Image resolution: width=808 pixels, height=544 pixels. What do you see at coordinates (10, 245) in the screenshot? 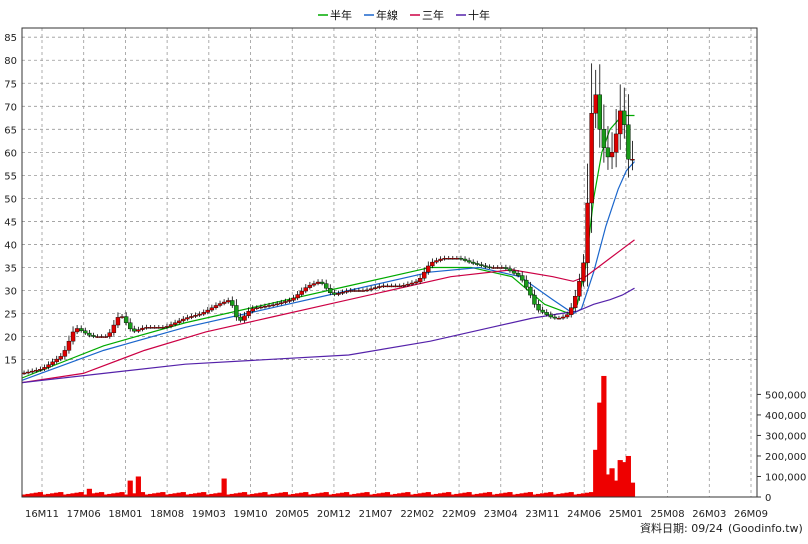
I see `price-tick-label: 40` at bounding box center [10, 245].